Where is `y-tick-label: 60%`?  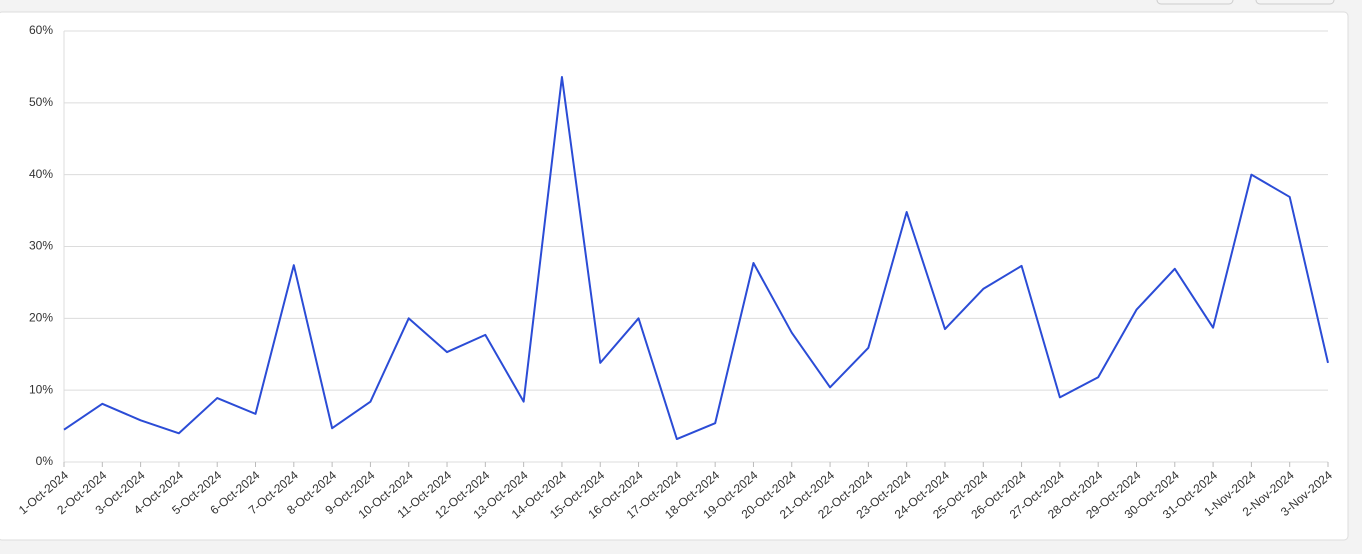 y-tick-label: 60% is located at coordinates (41, 30).